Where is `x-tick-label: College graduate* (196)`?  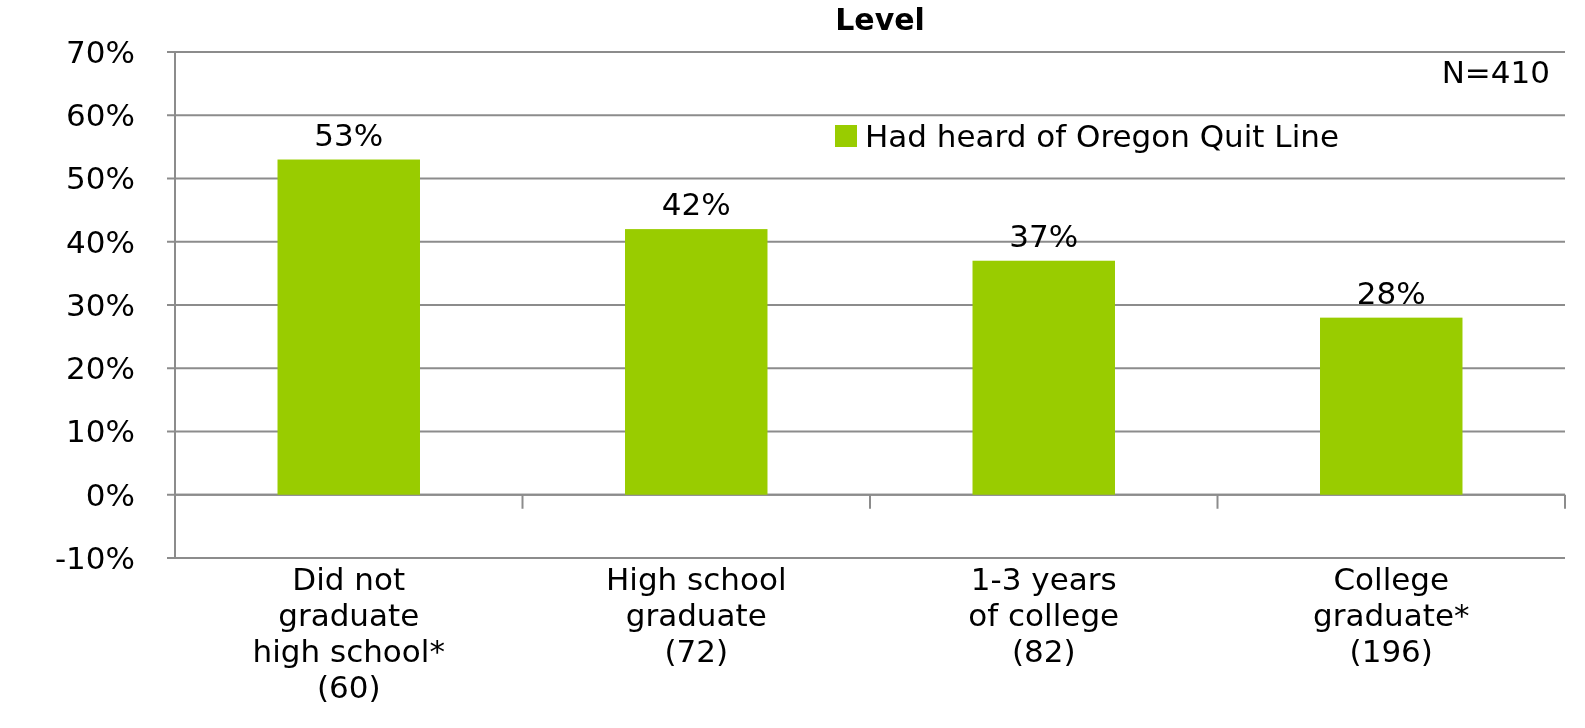
x-tick-label: College graduate* (196) is located at coordinates (1391, 615).